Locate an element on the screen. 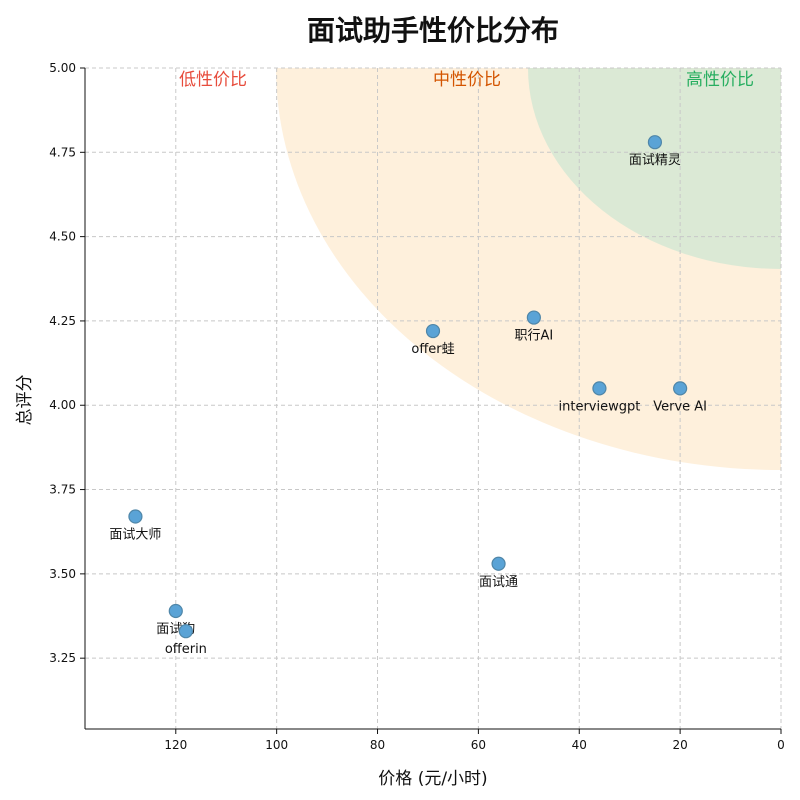 The height and width of the screenshot is (800, 800). data-point-label: 面试精灵 is located at coordinates (655, 160).